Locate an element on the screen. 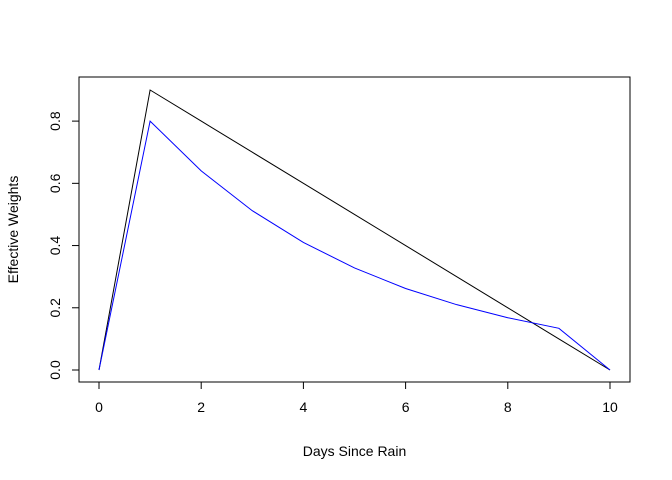  y-tick-label: 0.8 is located at coordinates (55, 121).